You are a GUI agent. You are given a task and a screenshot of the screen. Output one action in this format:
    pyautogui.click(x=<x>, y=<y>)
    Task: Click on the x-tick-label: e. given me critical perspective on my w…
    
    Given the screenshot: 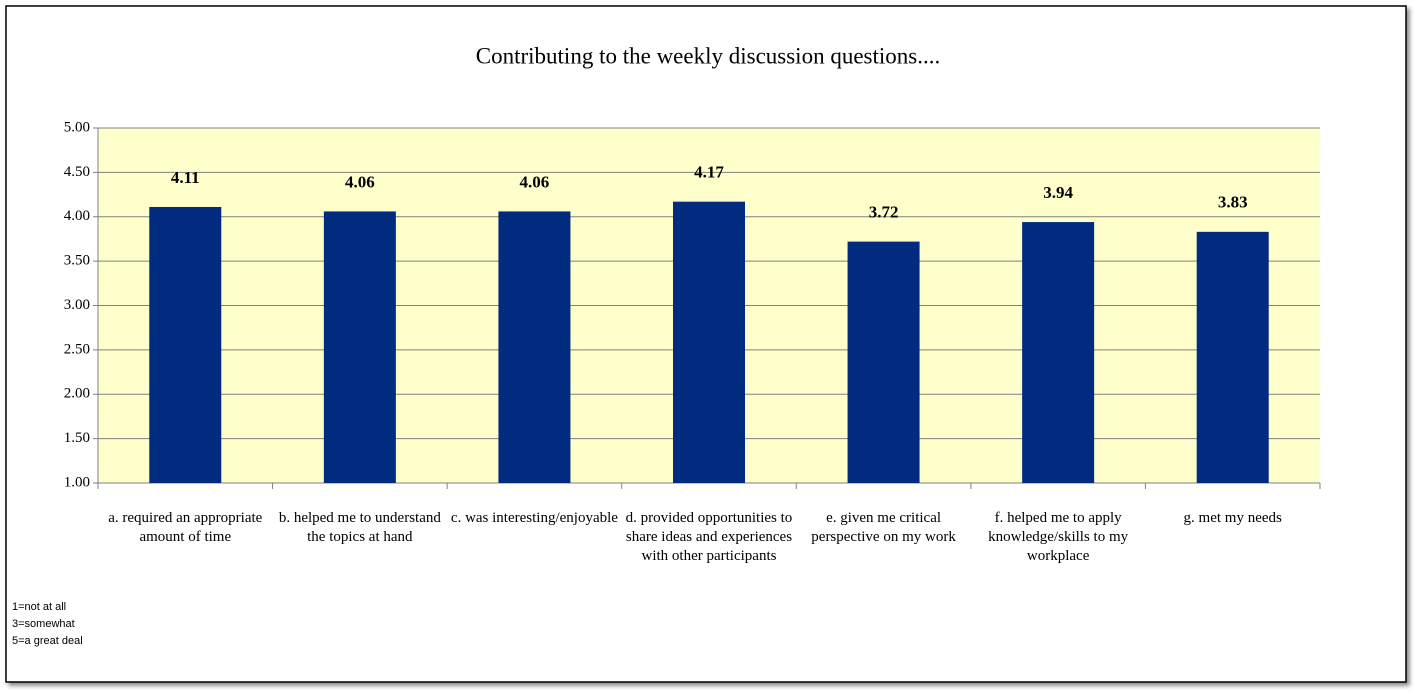 What is the action you would take?
    pyautogui.click(x=883, y=527)
    